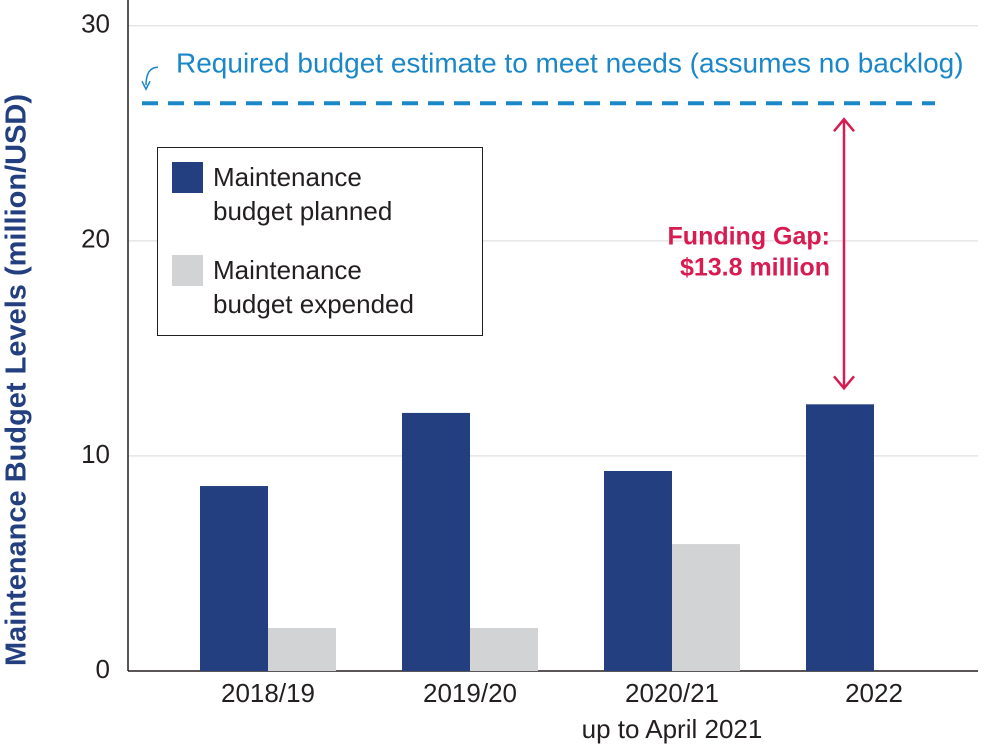 The image size is (987, 751). What do you see at coordinates (152, 76) in the screenshot?
I see `reference-pointer` at bounding box center [152, 76].